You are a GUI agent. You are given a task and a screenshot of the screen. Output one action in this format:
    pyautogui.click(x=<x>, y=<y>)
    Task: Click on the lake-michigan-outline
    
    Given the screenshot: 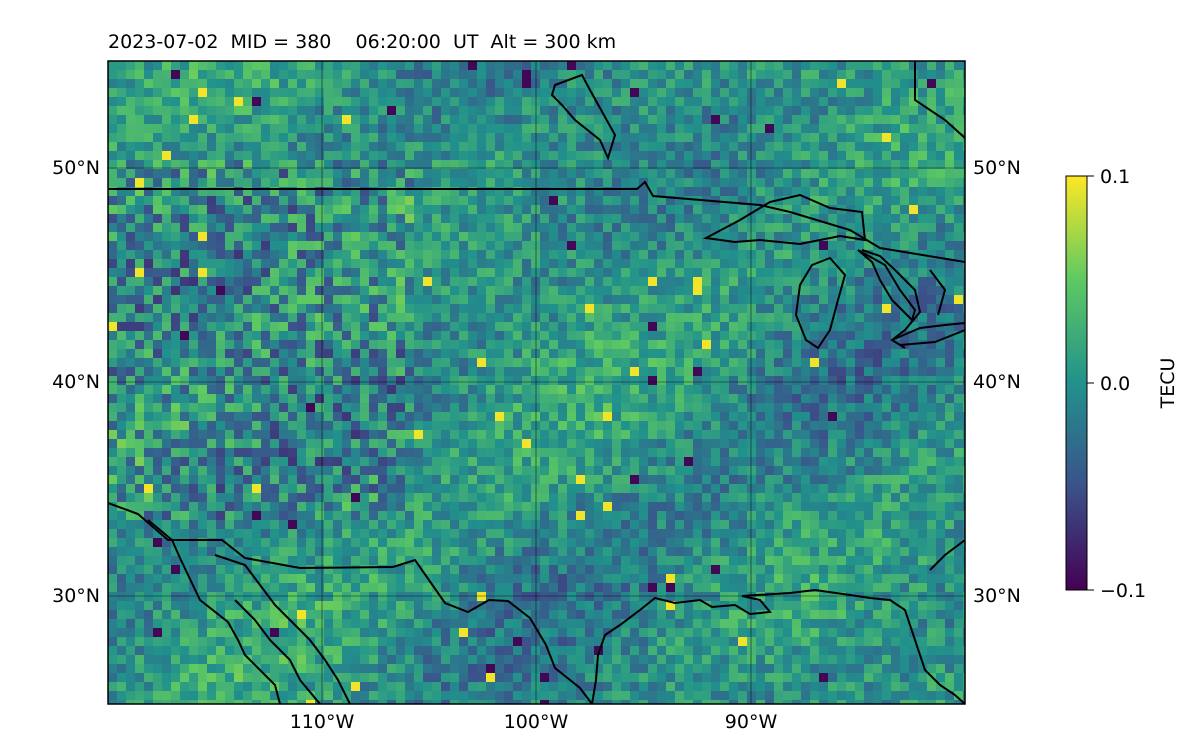 What is the action you would take?
    pyautogui.click(x=820, y=303)
    